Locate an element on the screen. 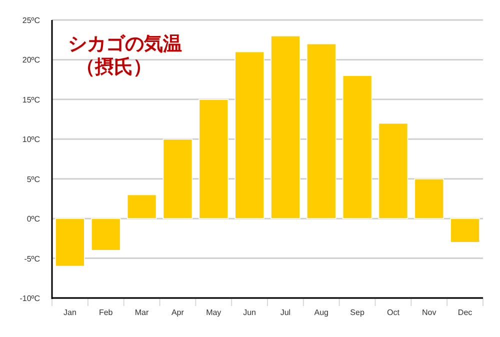  x-tick-label: Feb is located at coordinates (106, 312).